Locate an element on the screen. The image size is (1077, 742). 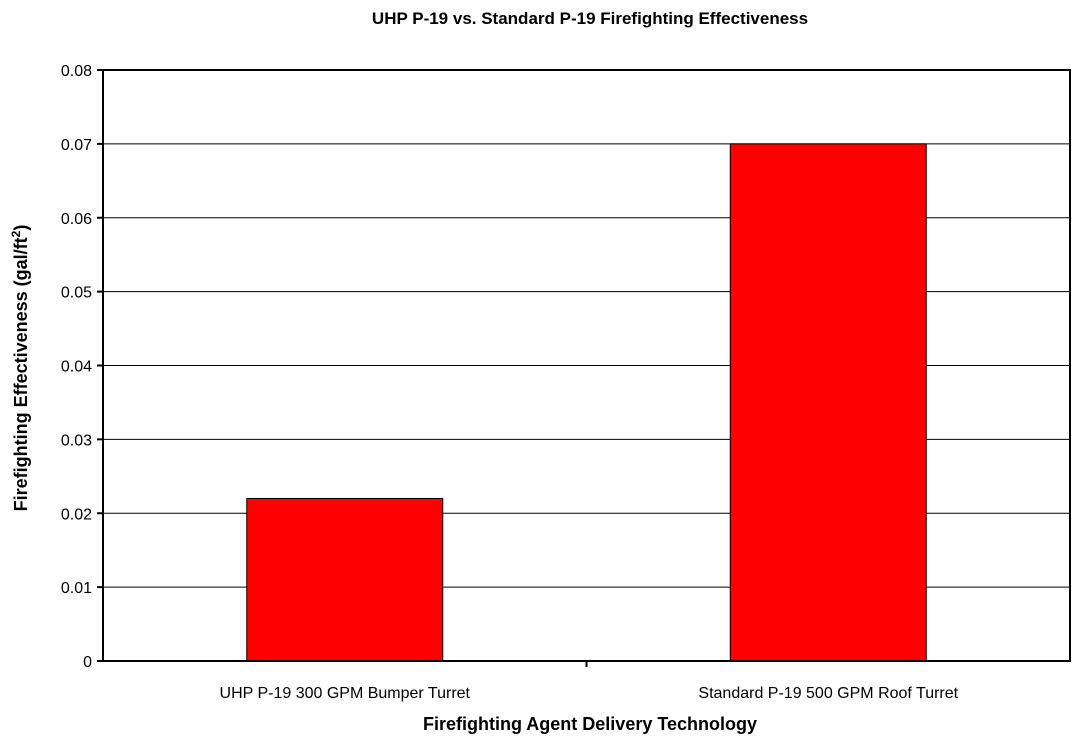
y-axis-title-main: Firefighting Effectiveness (gal/ft is located at coordinates (21, 374).